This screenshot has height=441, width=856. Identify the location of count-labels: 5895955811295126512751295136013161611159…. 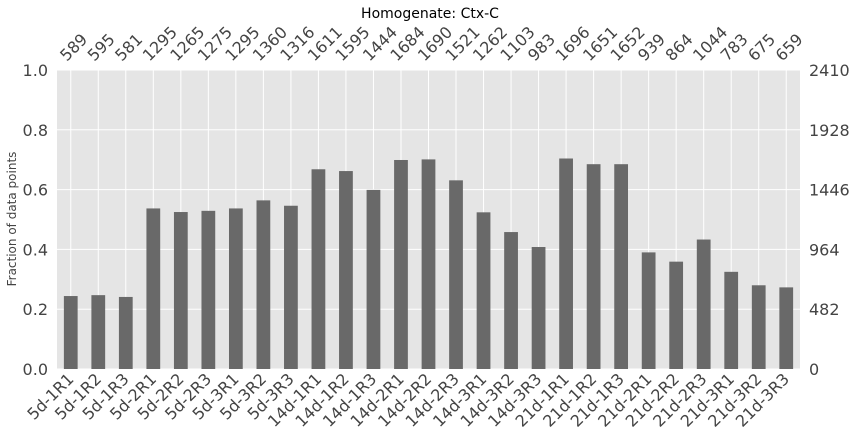
(431, 44).